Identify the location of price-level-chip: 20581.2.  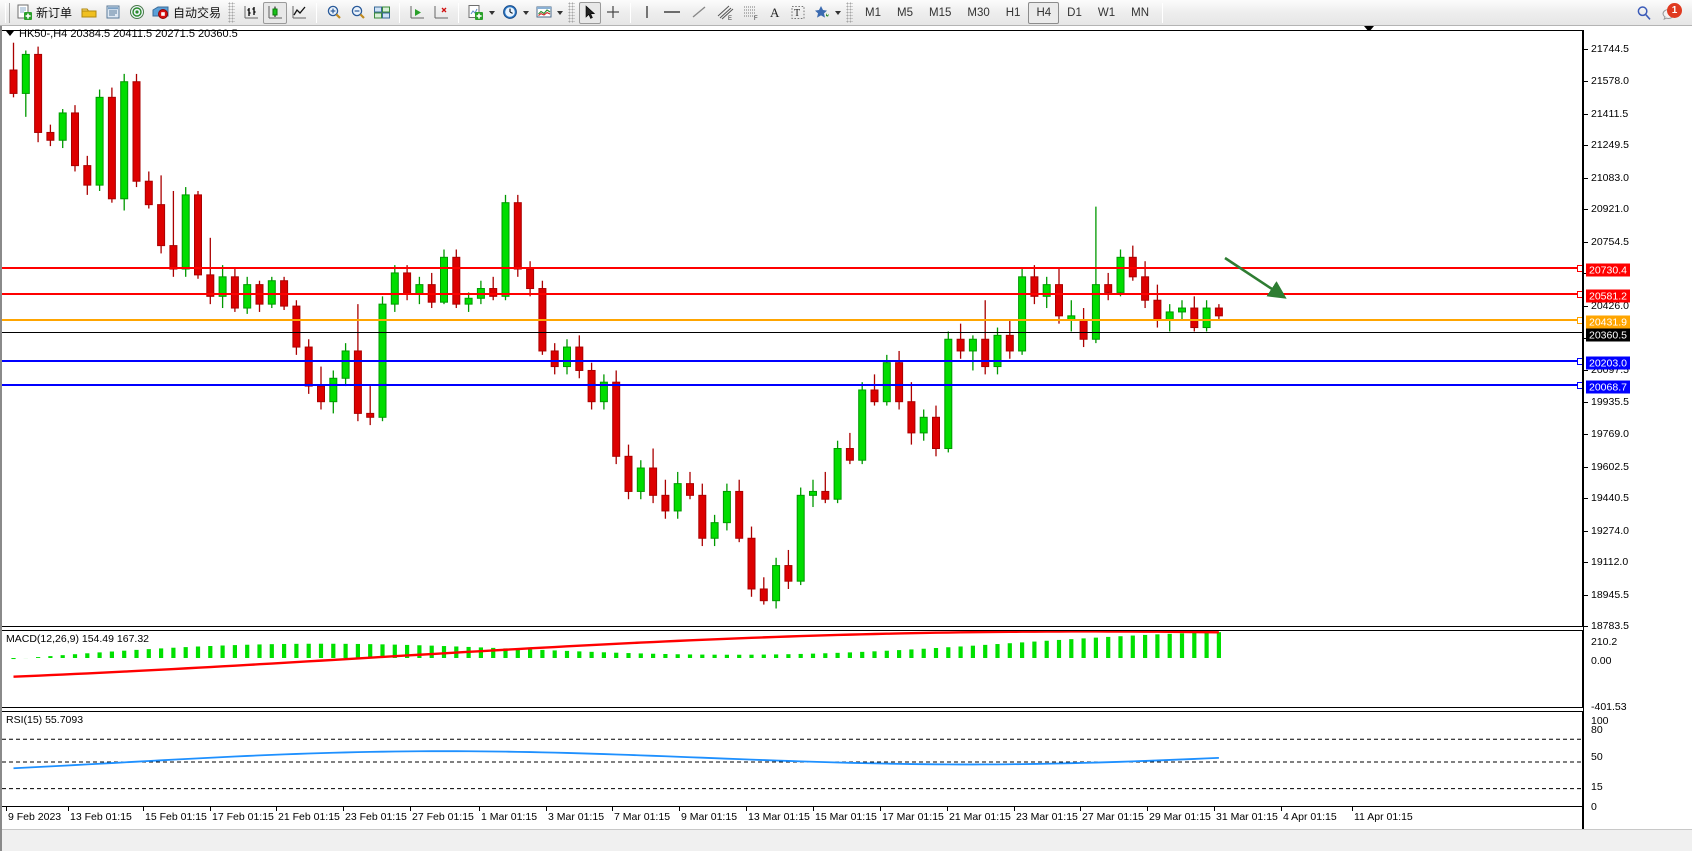
(1608, 296).